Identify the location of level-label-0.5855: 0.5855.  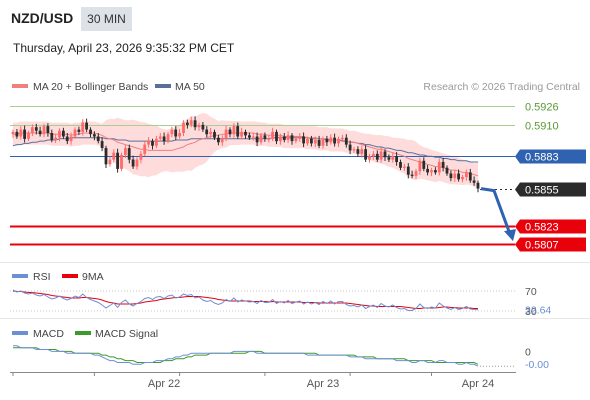
(542, 191).